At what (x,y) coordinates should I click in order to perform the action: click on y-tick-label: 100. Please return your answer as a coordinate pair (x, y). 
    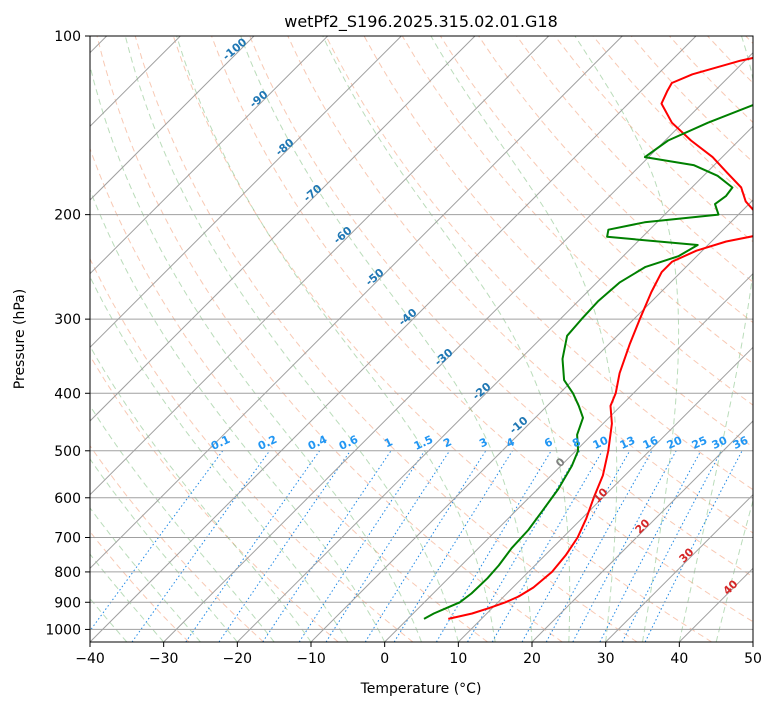
    Looking at the image, I should click on (67, 37).